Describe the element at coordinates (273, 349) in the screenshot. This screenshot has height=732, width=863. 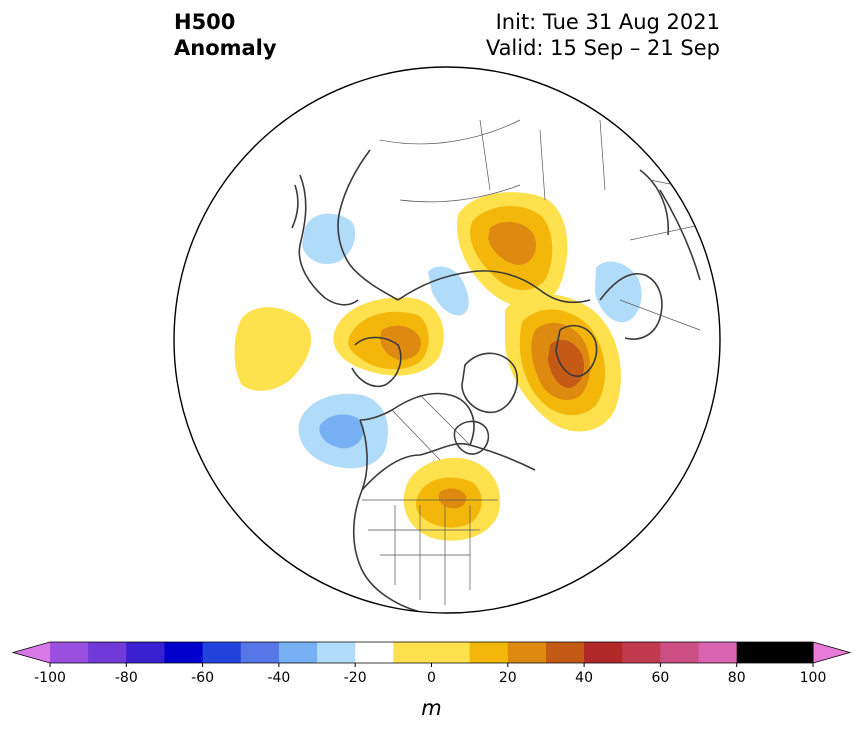
I see `positive-anomaly-ne-pacific` at that location.